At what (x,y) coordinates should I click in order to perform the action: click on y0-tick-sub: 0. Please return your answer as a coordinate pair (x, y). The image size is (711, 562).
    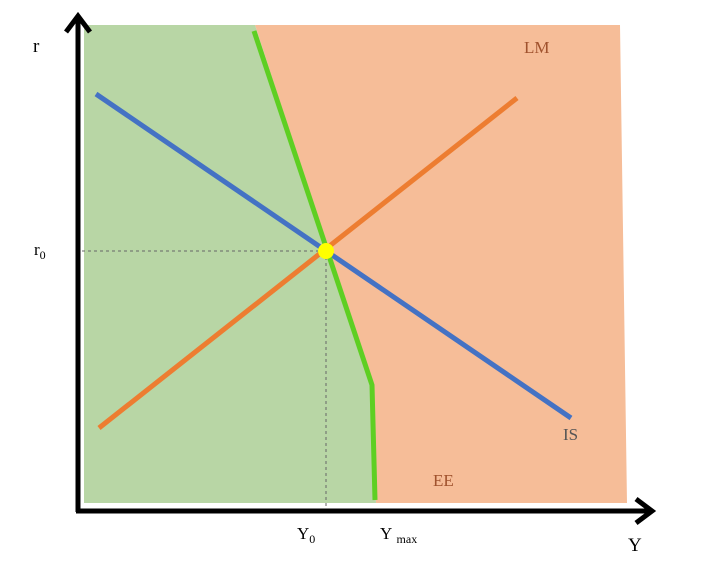
    Looking at the image, I should click on (312, 539).